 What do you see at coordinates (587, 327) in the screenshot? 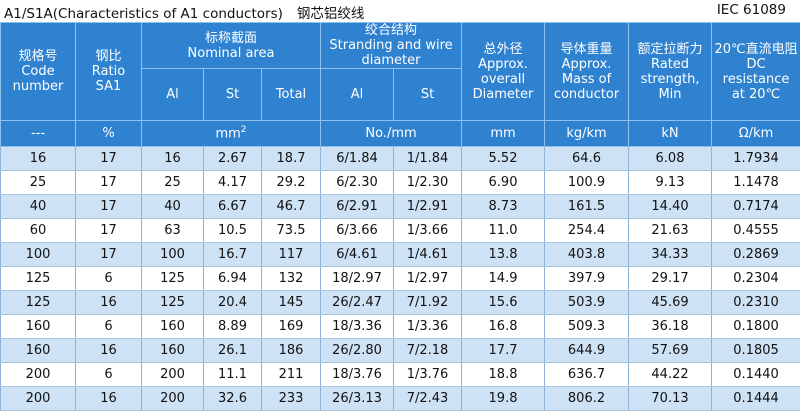
I see `cell-mass: 509.3` at bounding box center [587, 327].